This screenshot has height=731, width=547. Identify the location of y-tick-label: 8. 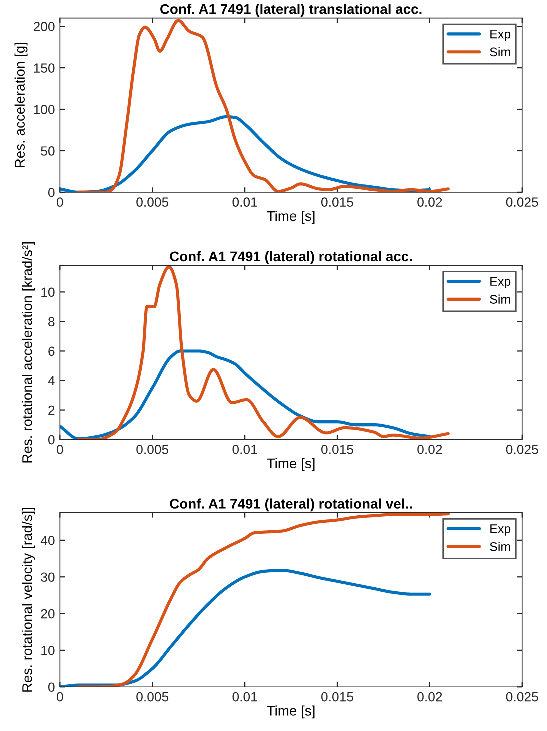
(51, 322).